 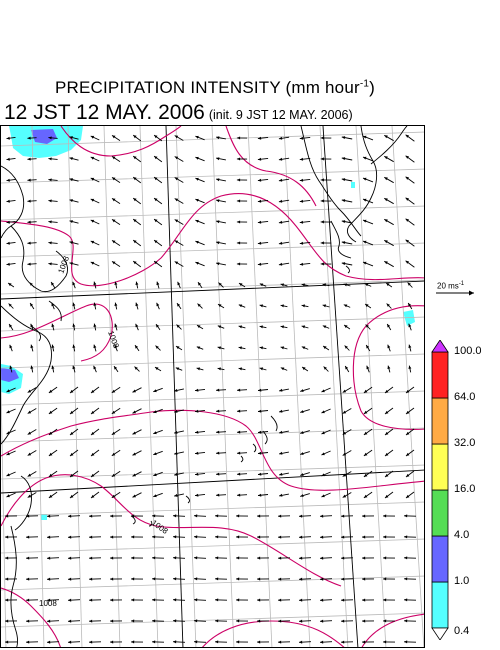 What do you see at coordinates (465, 489) in the screenshot?
I see `colorbar-label: 16.0` at bounding box center [465, 489].